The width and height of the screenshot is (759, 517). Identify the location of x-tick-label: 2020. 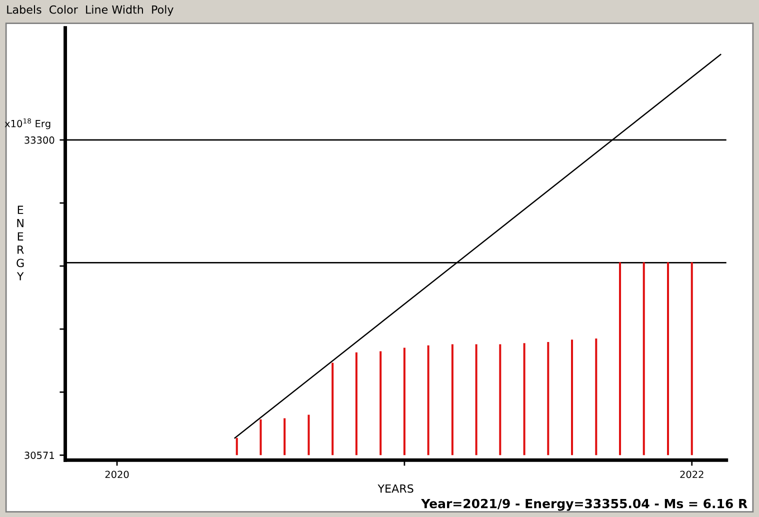
(117, 474).